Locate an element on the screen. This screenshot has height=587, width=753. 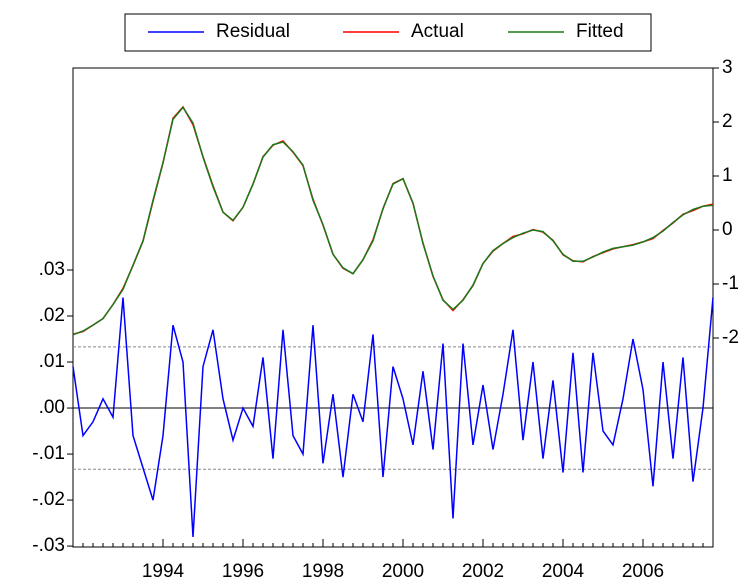
x-tick-label: 2006 is located at coordinates (643, 571).